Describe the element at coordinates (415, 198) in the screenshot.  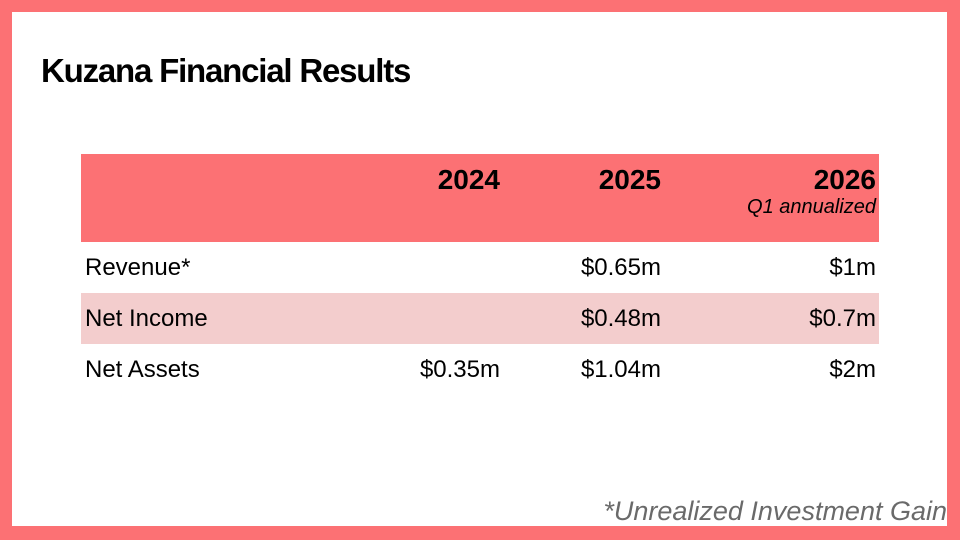
I see `col-header-2024: 2024` at that location.